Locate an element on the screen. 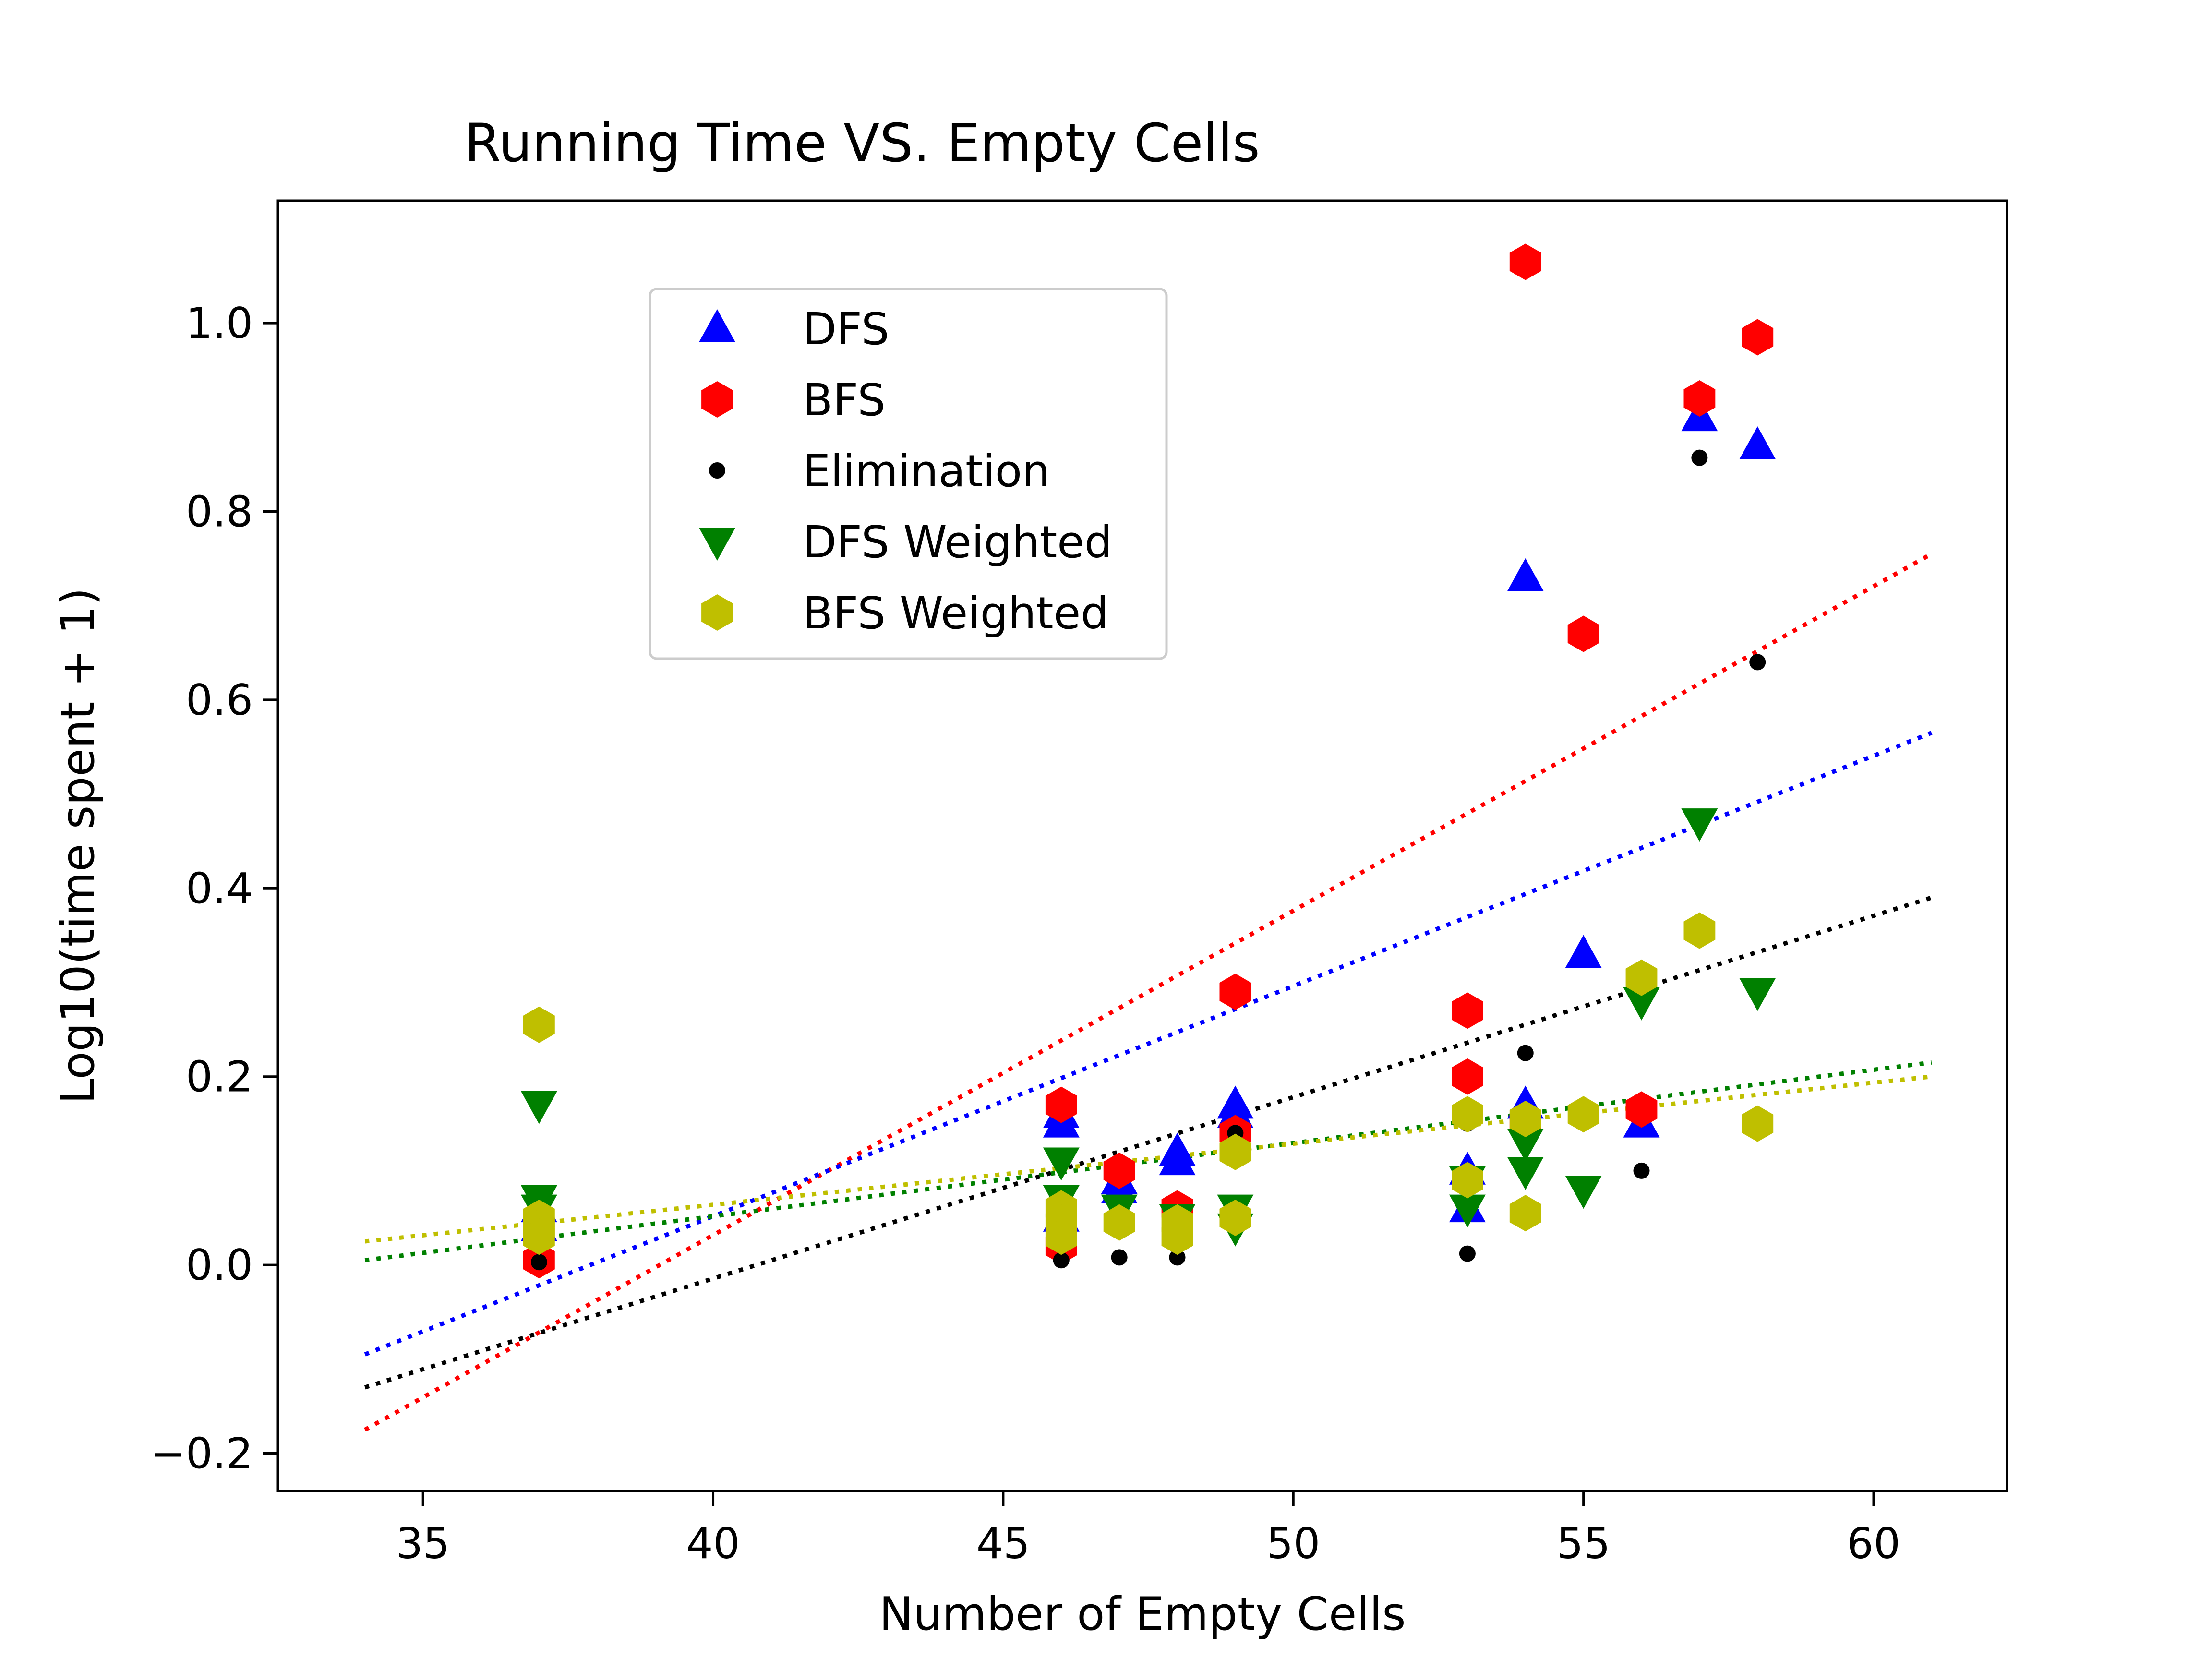  legend-label-dfs: DFS is located at coordinates (846, 329).